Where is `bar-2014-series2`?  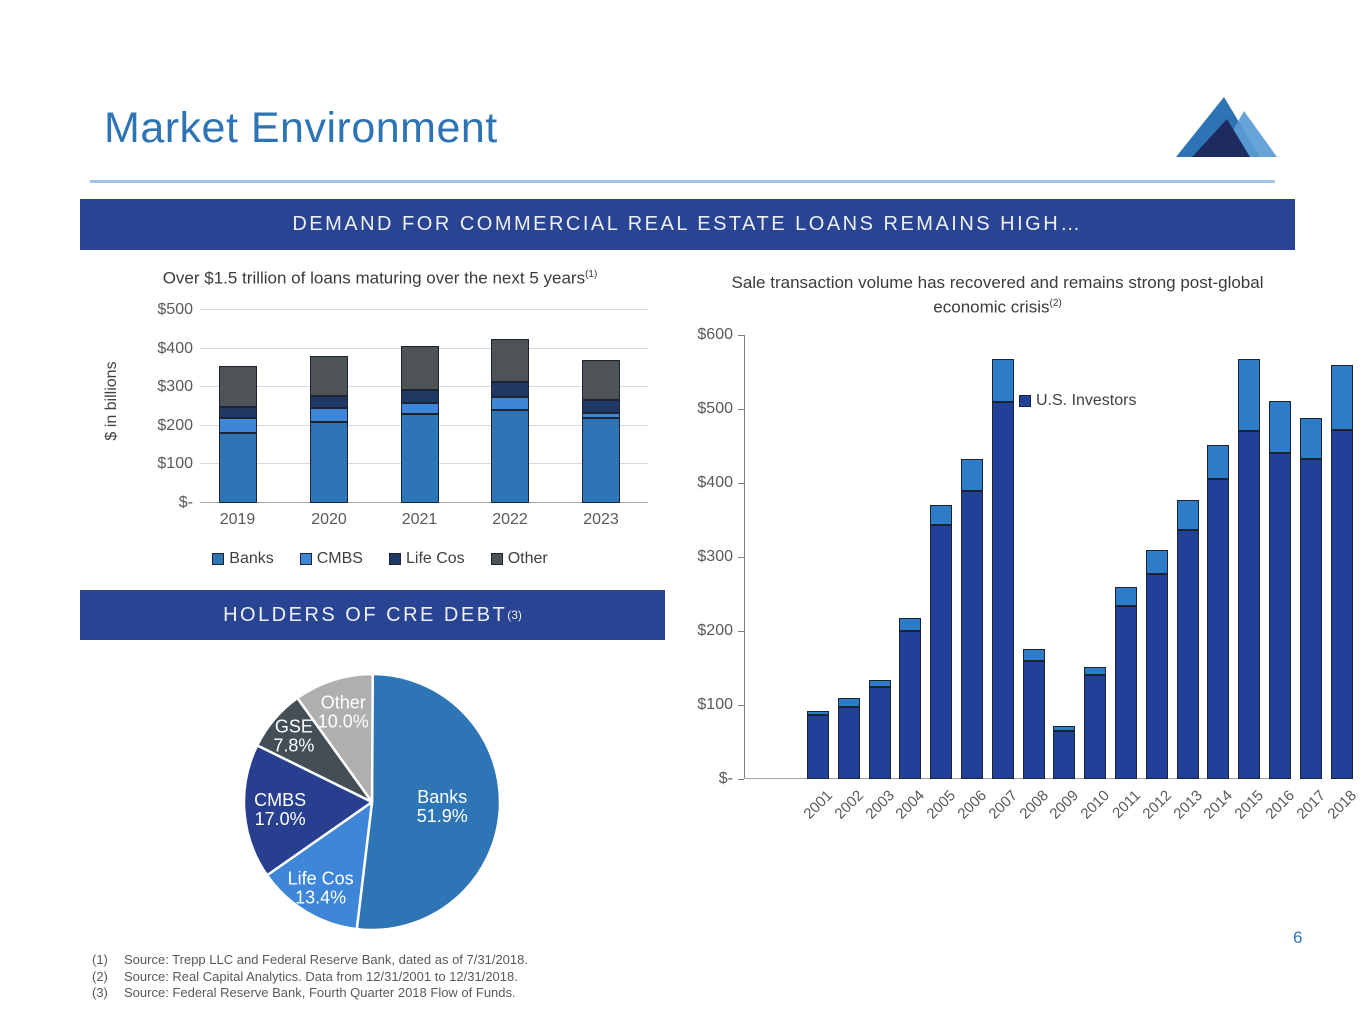 bar-2014-series2 is located at coordinates (1218, 462).